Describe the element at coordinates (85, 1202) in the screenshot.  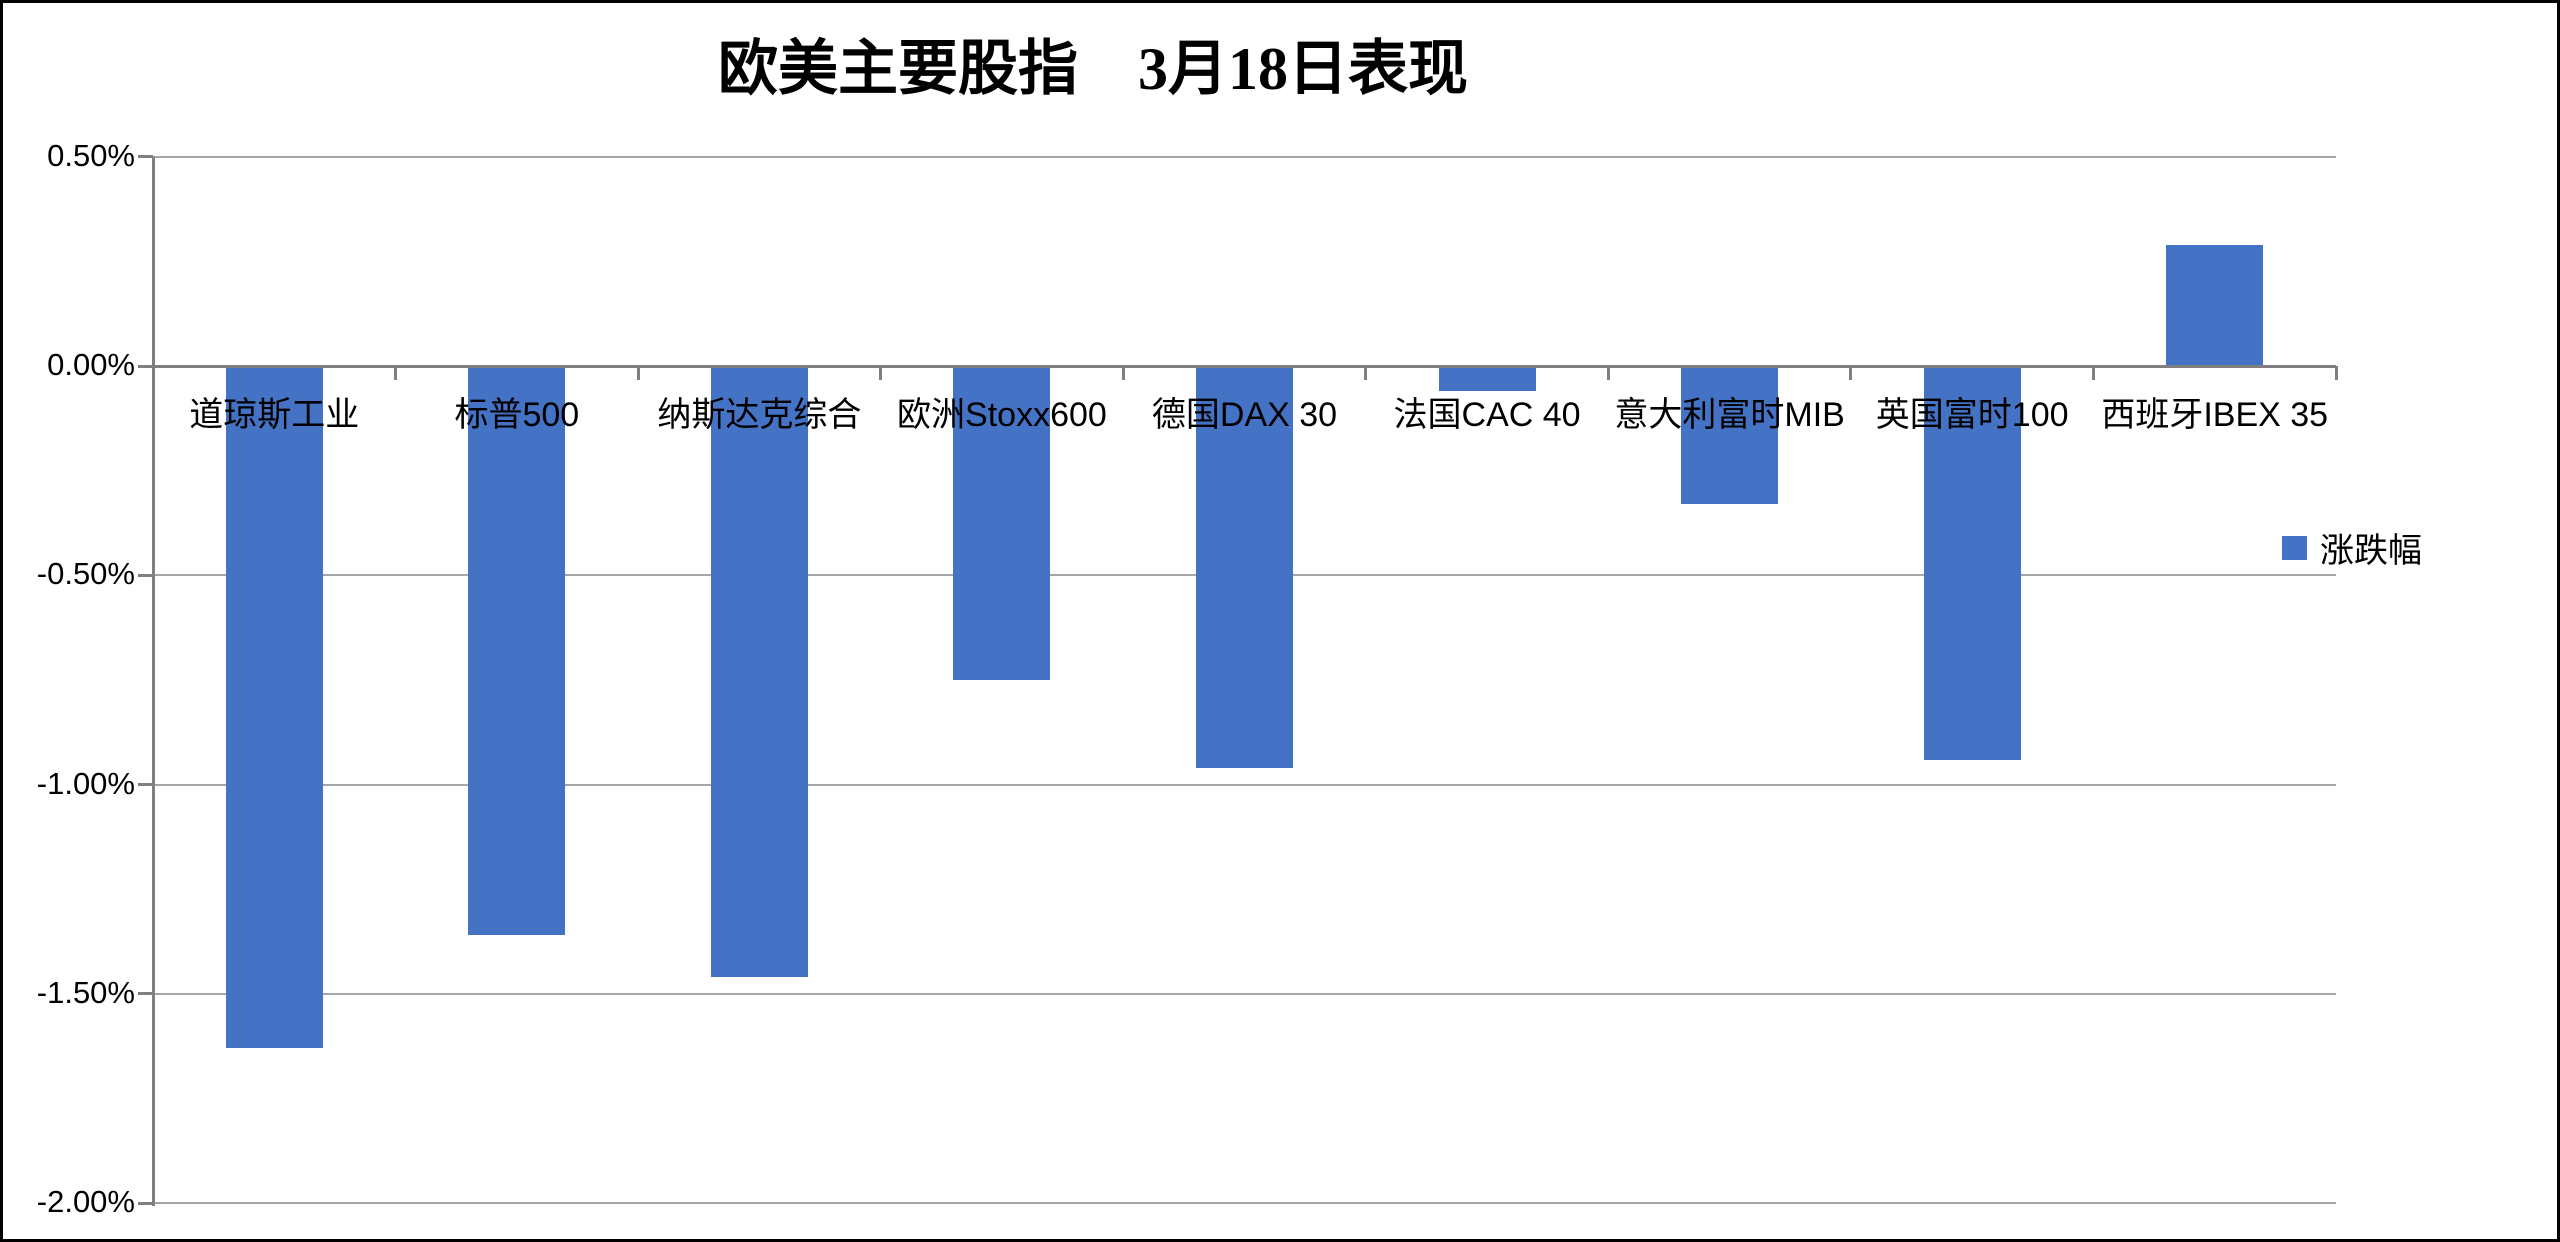
I see `y-axis-tick-label: -2.00%` at that location.